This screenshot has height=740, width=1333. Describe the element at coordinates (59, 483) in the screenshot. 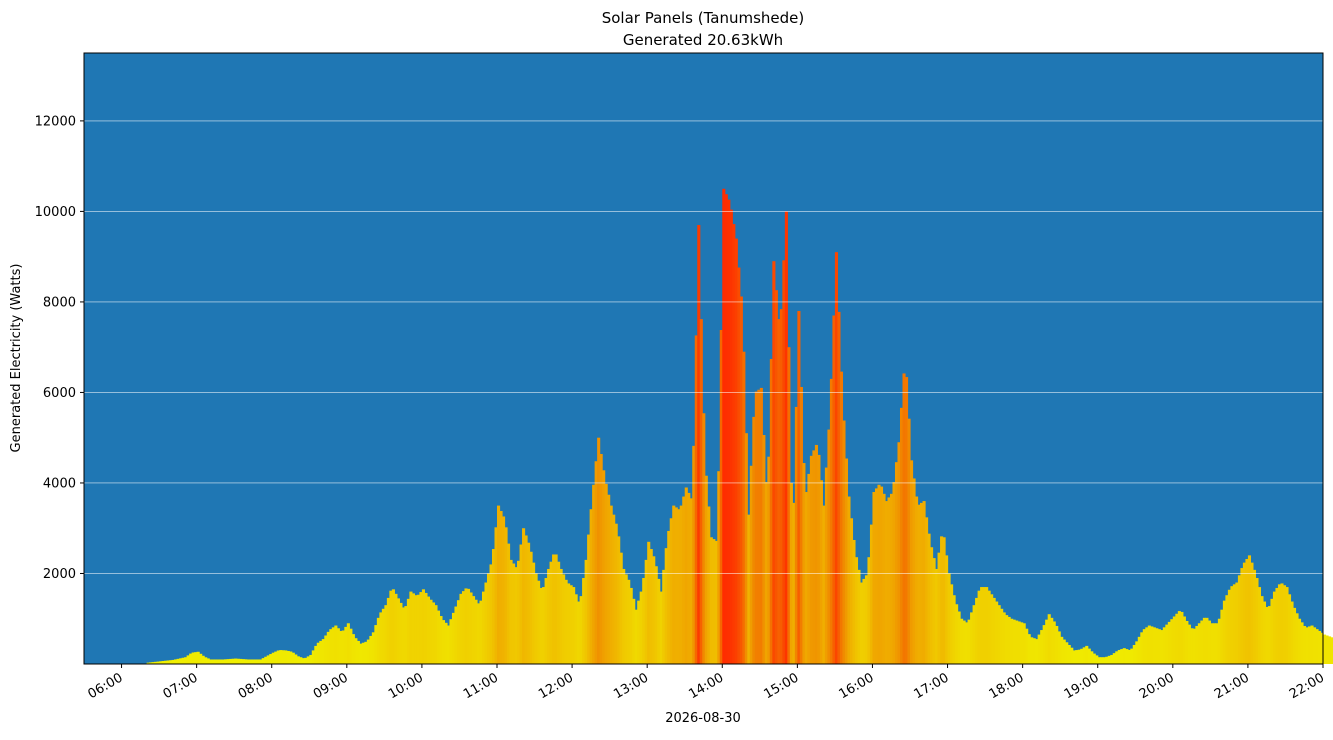

I see `y-tick-label: 4000` at that location.